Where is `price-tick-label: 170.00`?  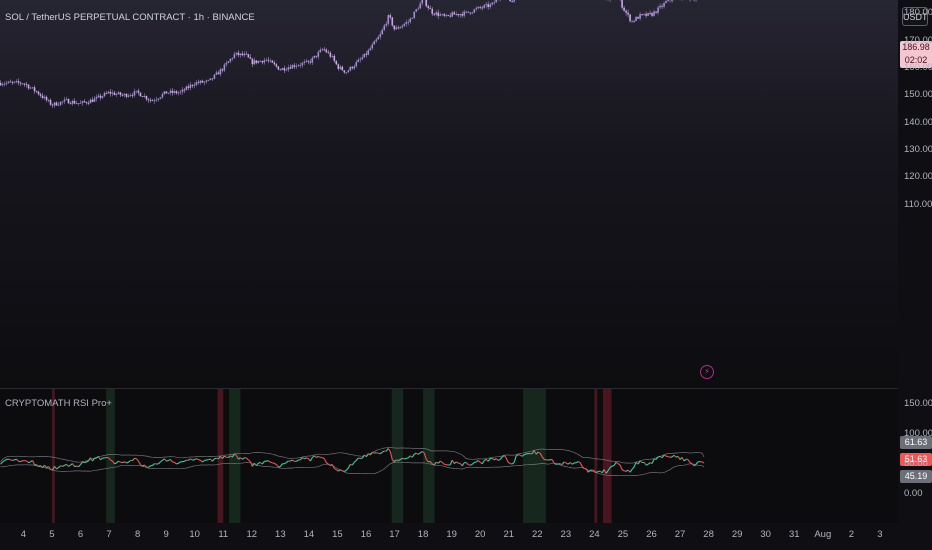
price-tick-label: 170.00 is located at coordinates (918, 40).